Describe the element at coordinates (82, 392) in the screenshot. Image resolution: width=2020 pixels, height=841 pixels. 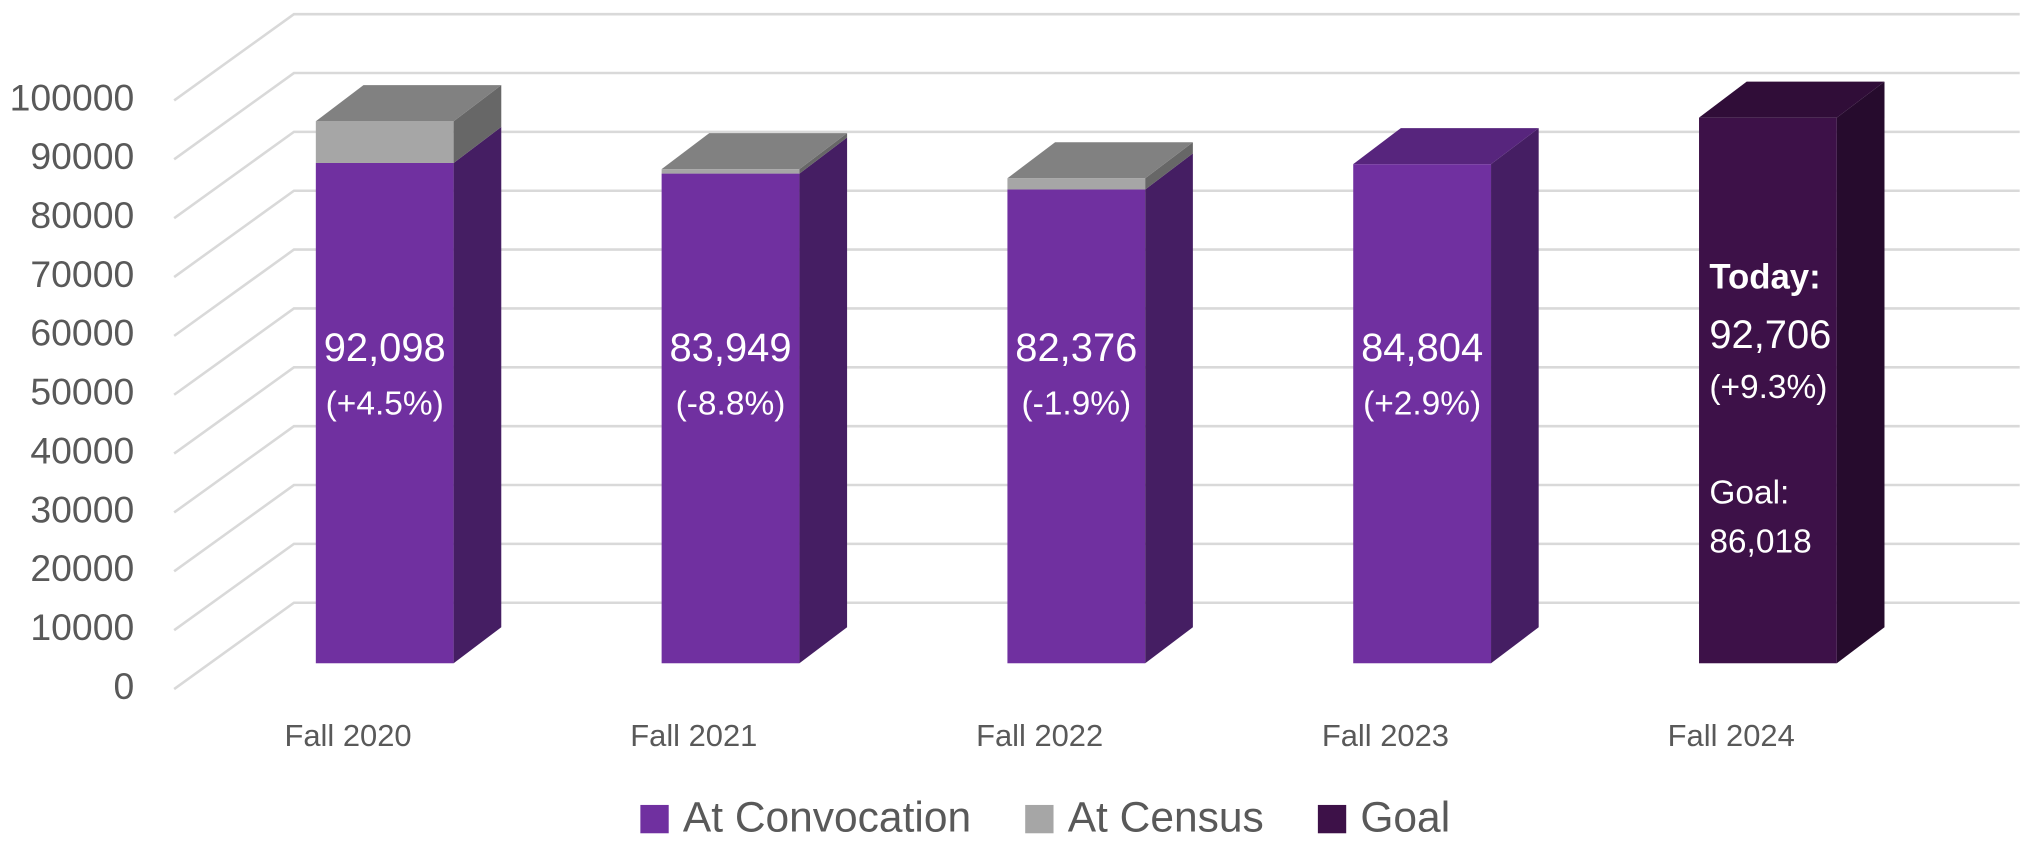
I see `y-tick-label: 50000` at that location.